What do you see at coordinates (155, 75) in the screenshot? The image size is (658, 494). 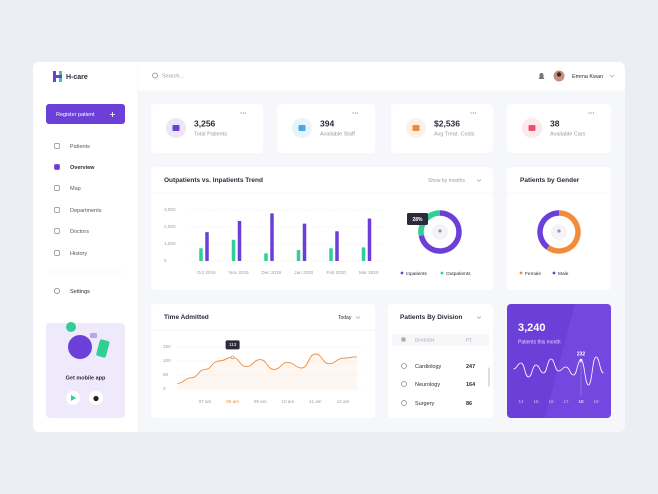 I see `search-icon` at bounding box center [155, 75].